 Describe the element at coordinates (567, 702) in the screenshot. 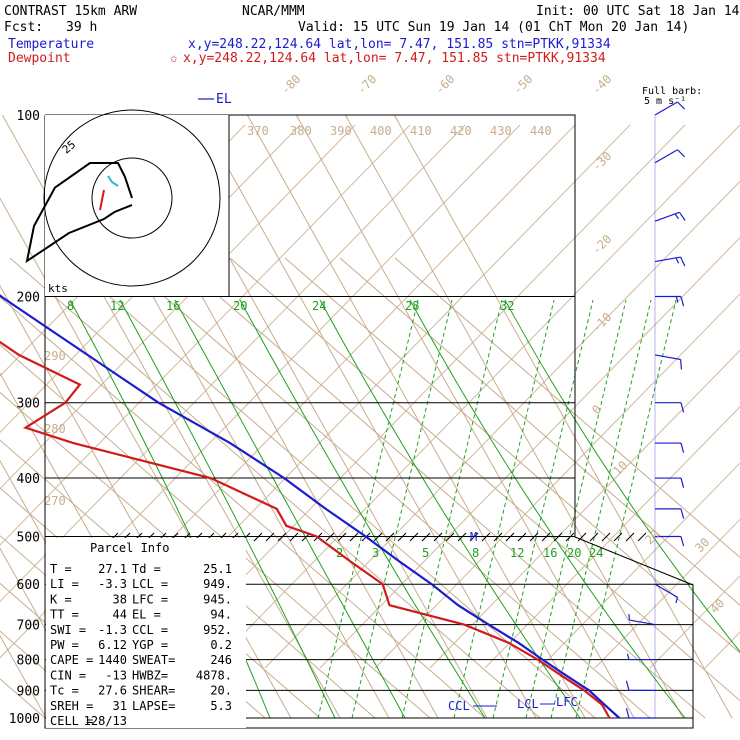

I see `lfc-marker: LFC` at that location.